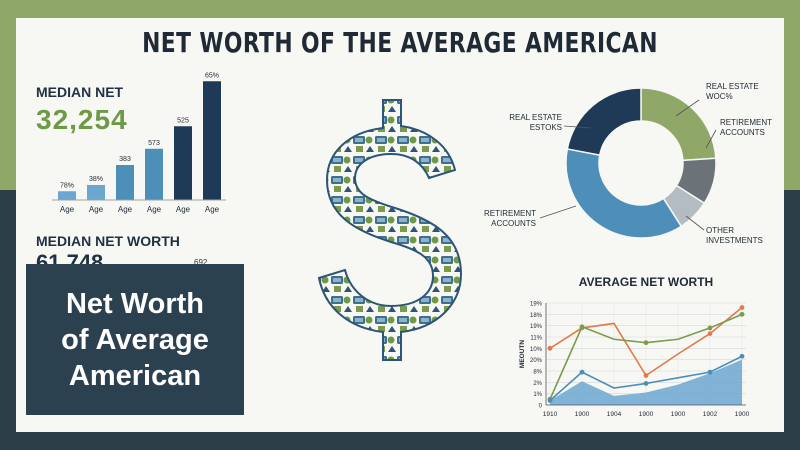 The height and width of the screenshot is (450, 800). I want to click on median-net-value: 32,254, so click(82, 119).